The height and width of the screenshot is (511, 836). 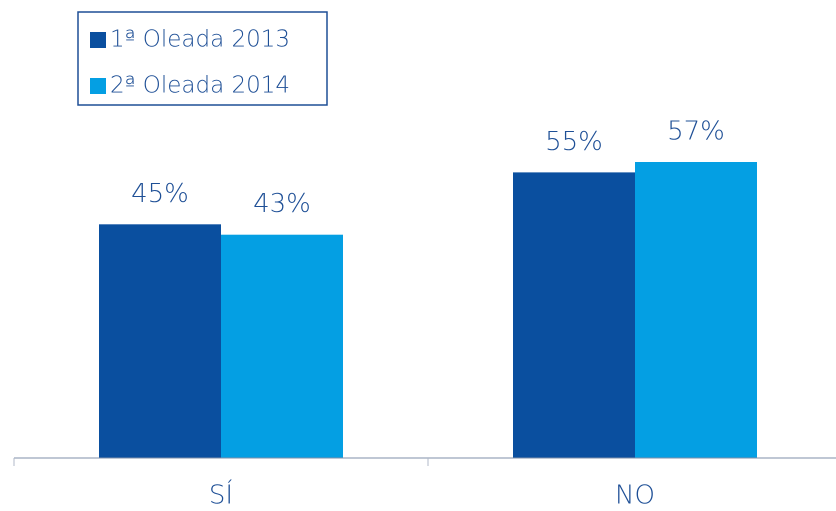 What do you see at coordinates (200, 86) in the screenshot?
I see `legend-label: 2ª Oleada 2014` at bounding box center [200, 86].